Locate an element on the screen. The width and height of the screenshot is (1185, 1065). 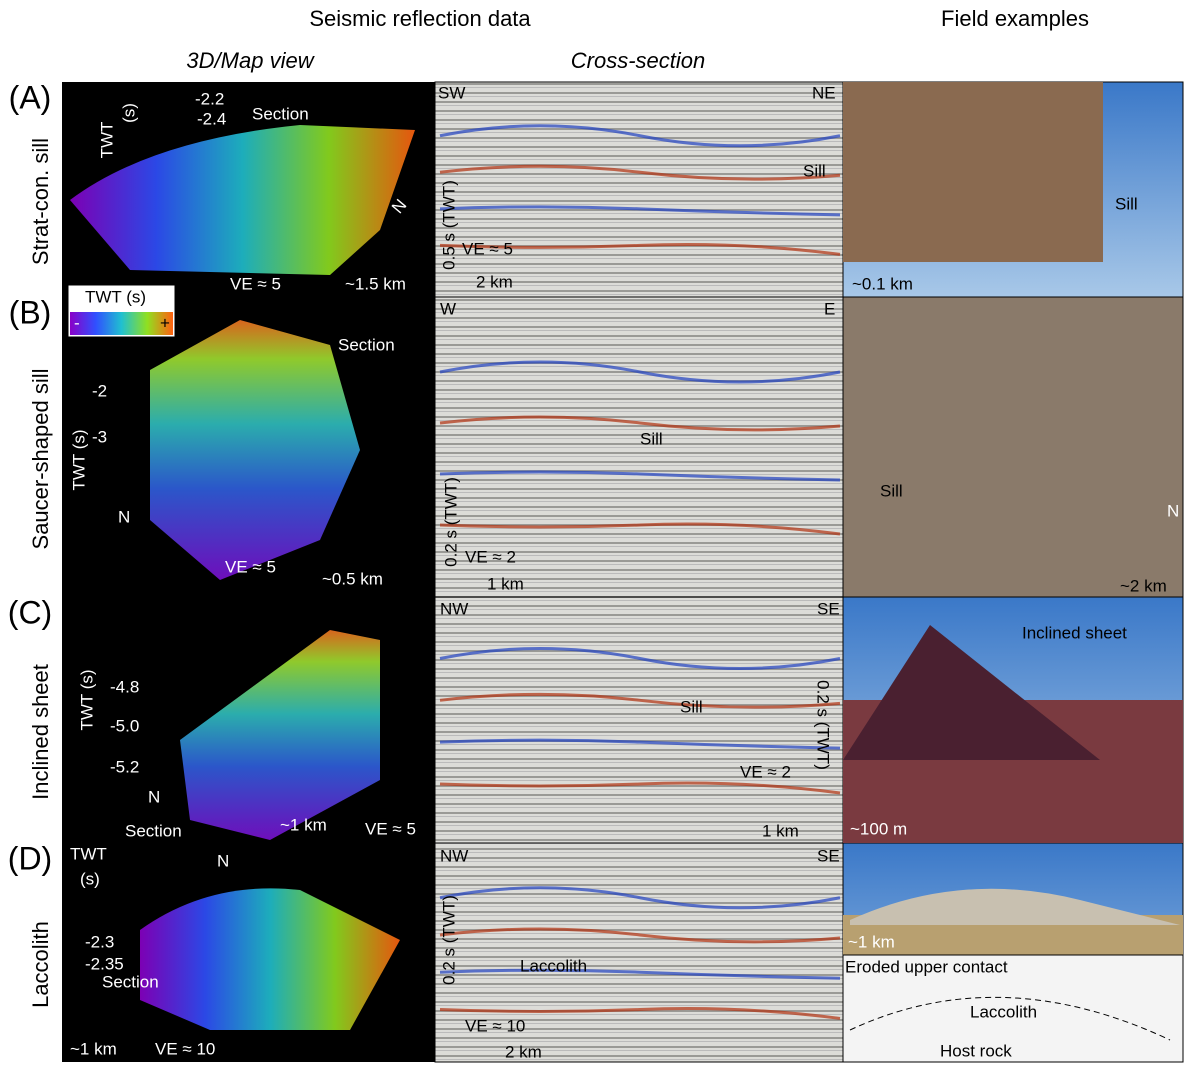
map-label: -2.4 is located at coordinates (211, 118).